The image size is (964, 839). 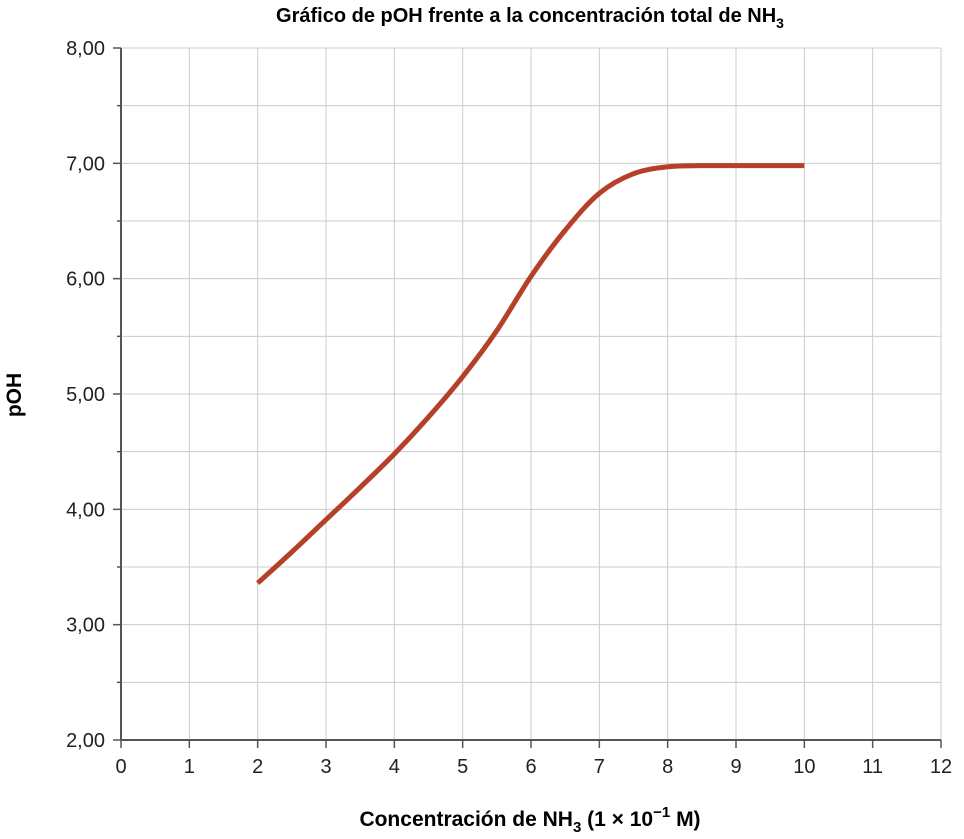 What do you see at coordinates (941, 767) in the screenshot?
I see `x-tick-label: 12` at bounding box center [941, 767].